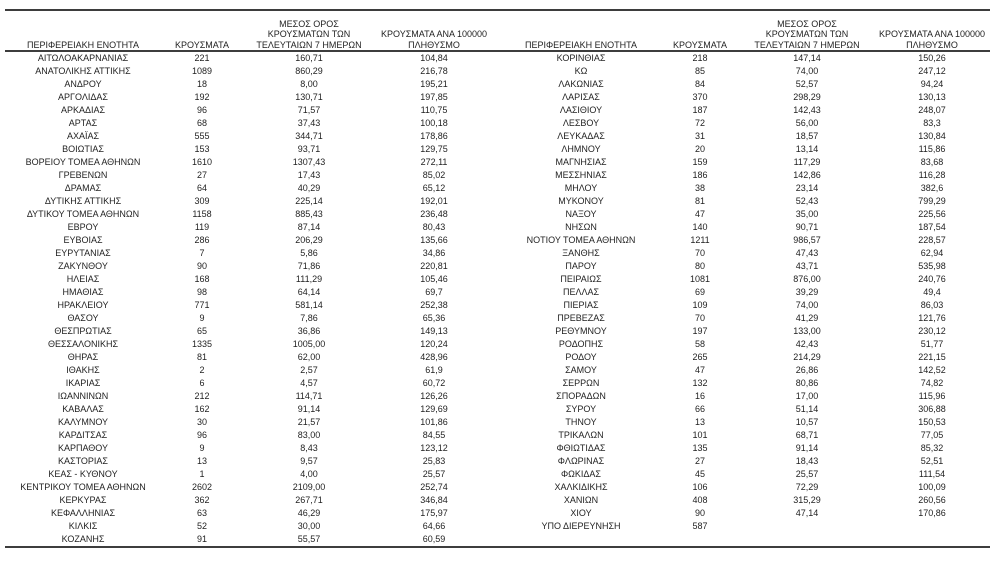  I want to click on region-name-cell: ΛΑΚΩΝΙΑΣ, so click(581, 84).